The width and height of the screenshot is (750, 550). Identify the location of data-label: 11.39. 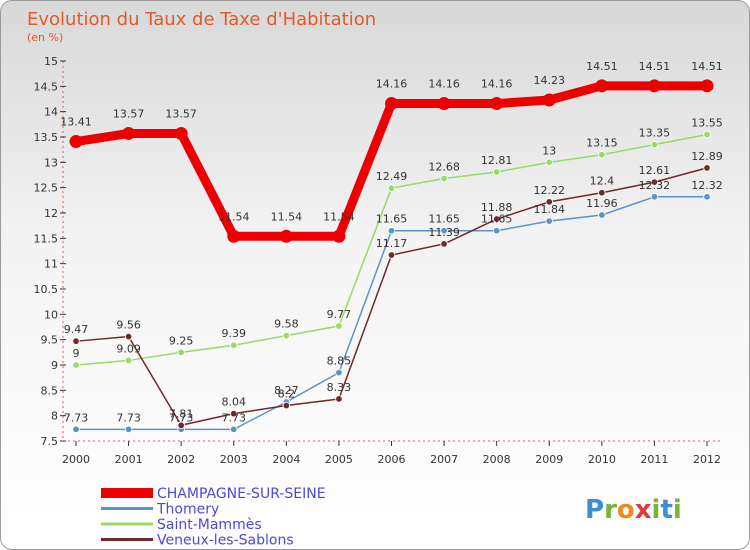
(444, 232).